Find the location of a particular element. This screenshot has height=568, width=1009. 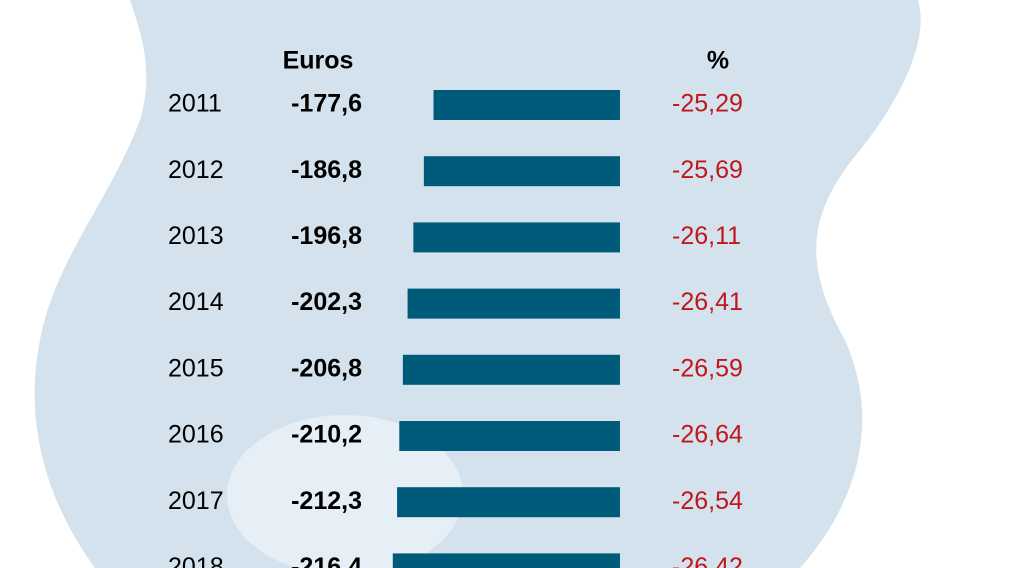

year-label: 2016 is located at coordinates (196, 435).